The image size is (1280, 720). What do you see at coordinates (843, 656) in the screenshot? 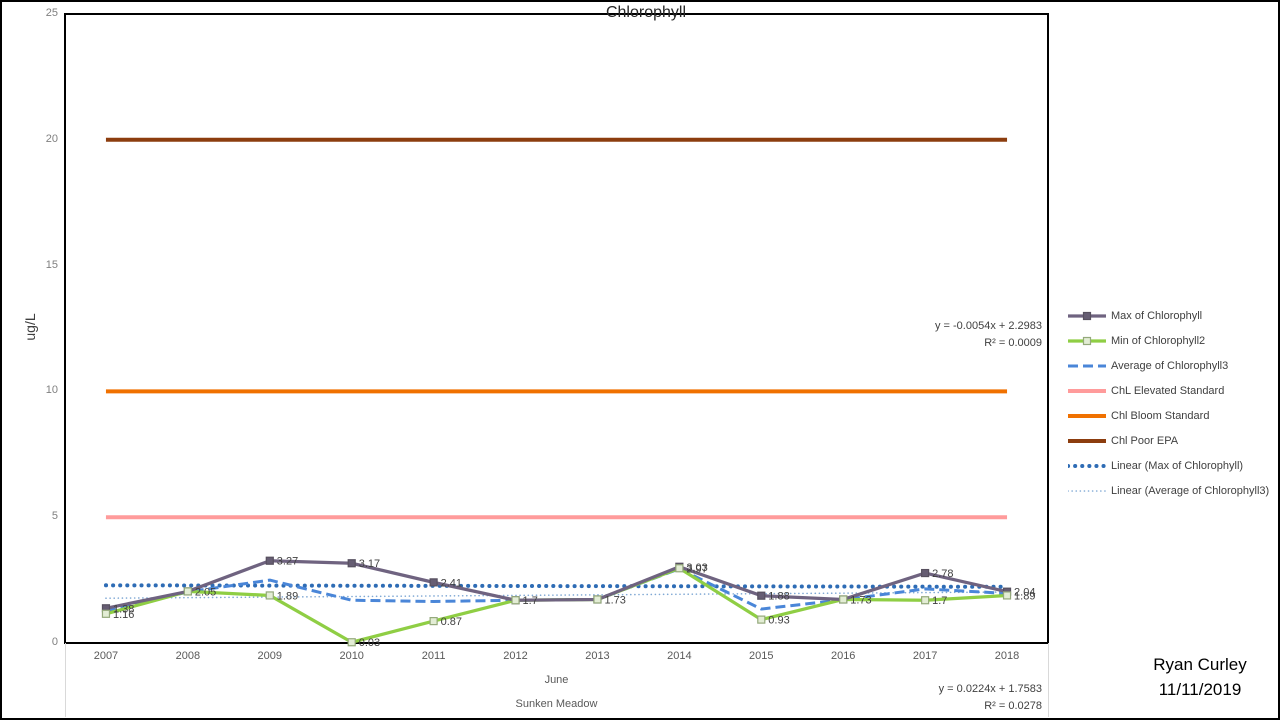
I see `x-axis-tick-label: 2016` at bounding box center [843, 656].